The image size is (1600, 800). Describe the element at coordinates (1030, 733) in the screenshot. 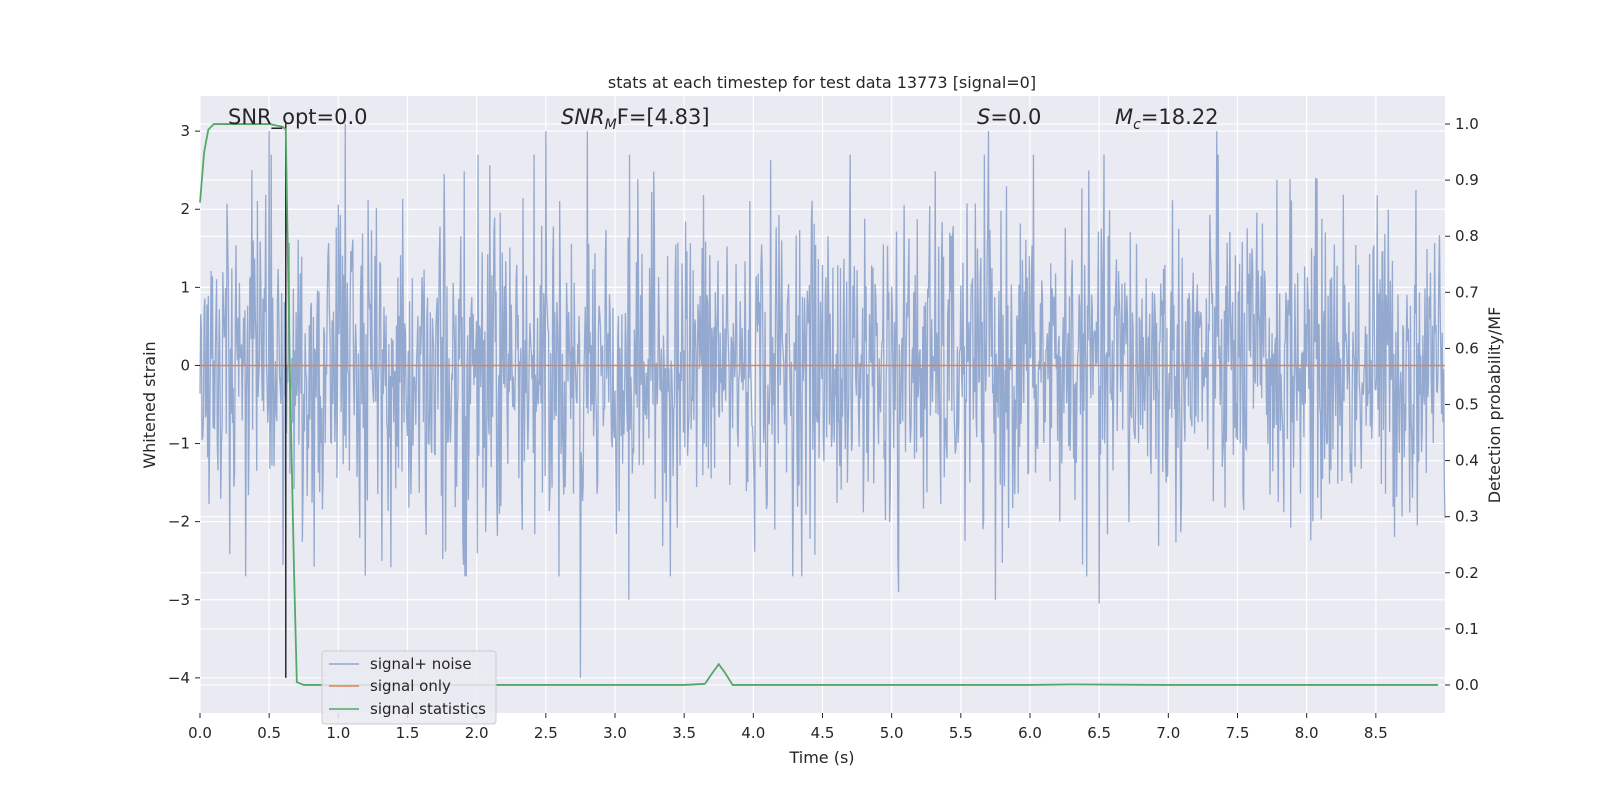

I see `x-tick-label: 6.0` at that location.